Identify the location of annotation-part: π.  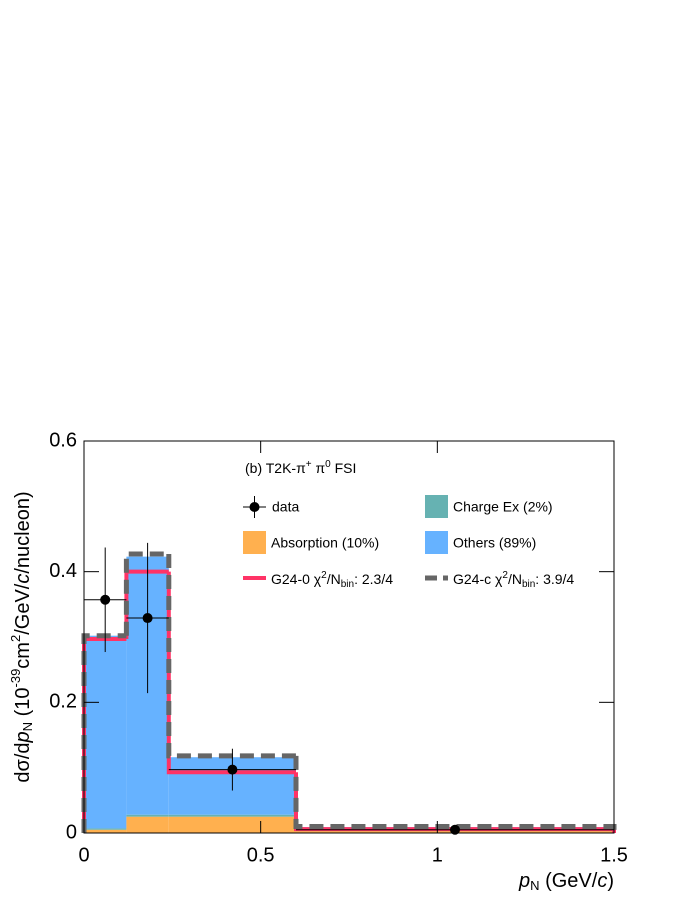
(319, 468).